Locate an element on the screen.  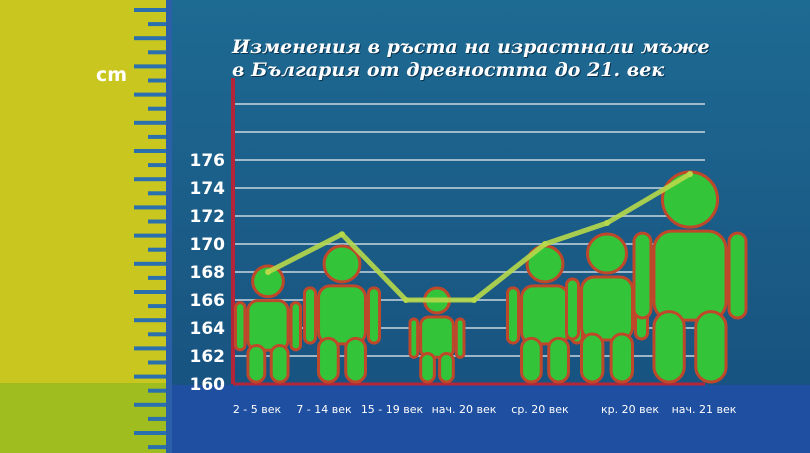
ruler-bottom-band is located at coordinates (85, 418).